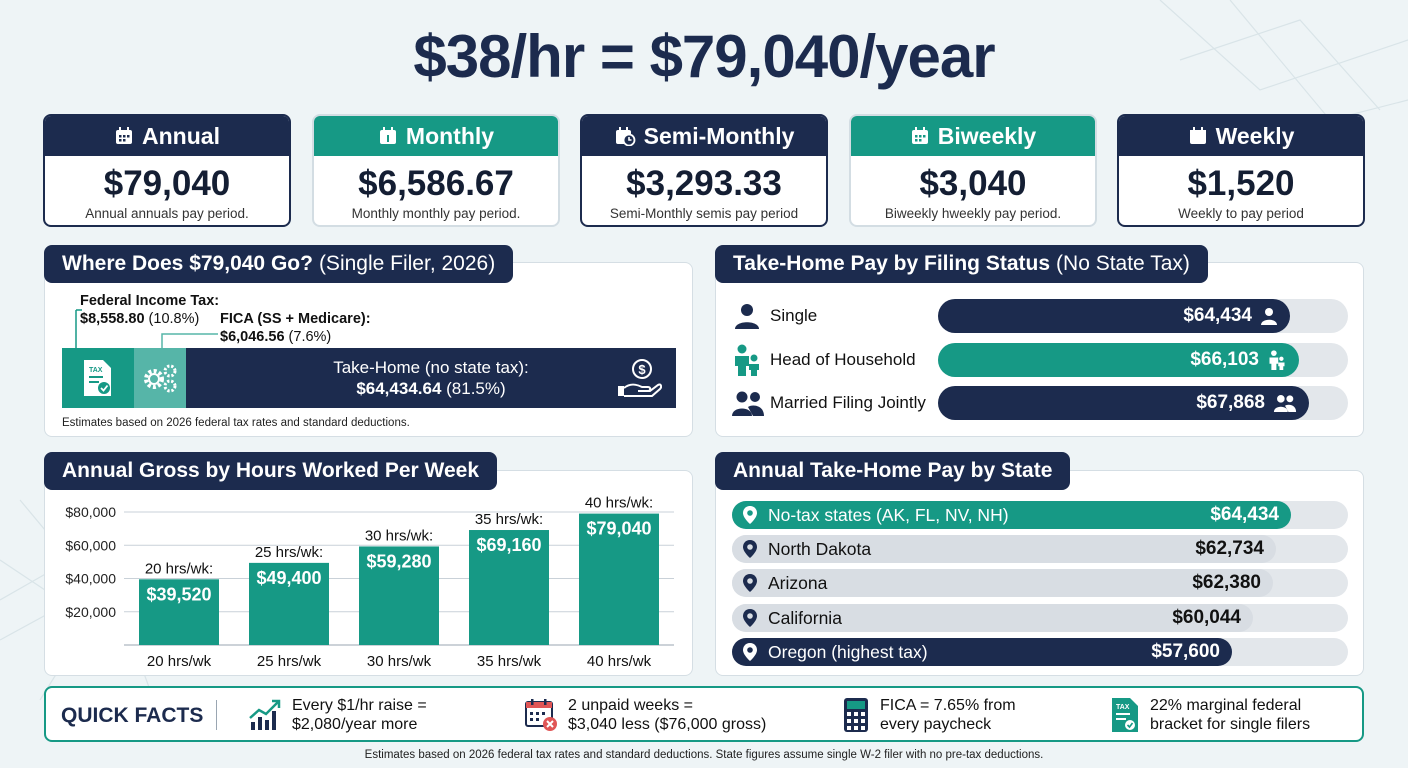 This screenshot has height=768, width=1408. What do you see at coordinates (992, 618) in the screenshot?
I see `state-bar: California $60,044` at bounding box center [992, 618].